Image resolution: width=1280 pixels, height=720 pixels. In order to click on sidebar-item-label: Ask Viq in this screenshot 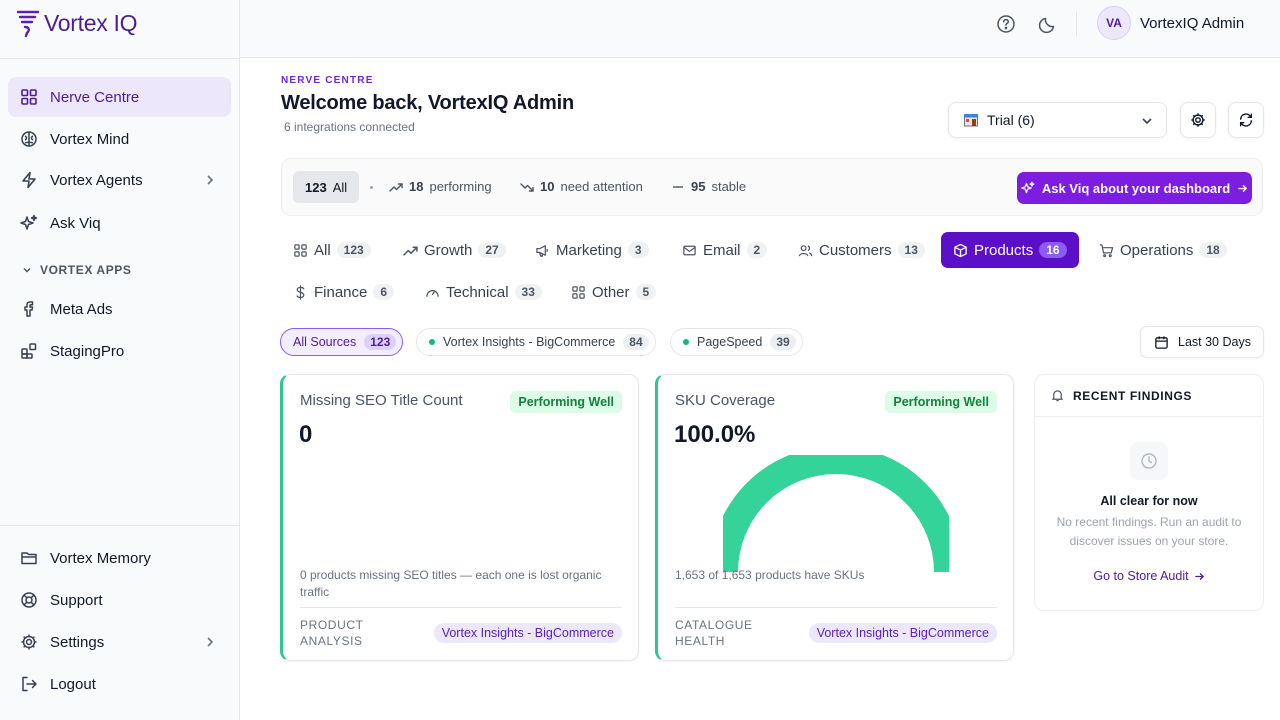, I will do `click(75, 223)`.